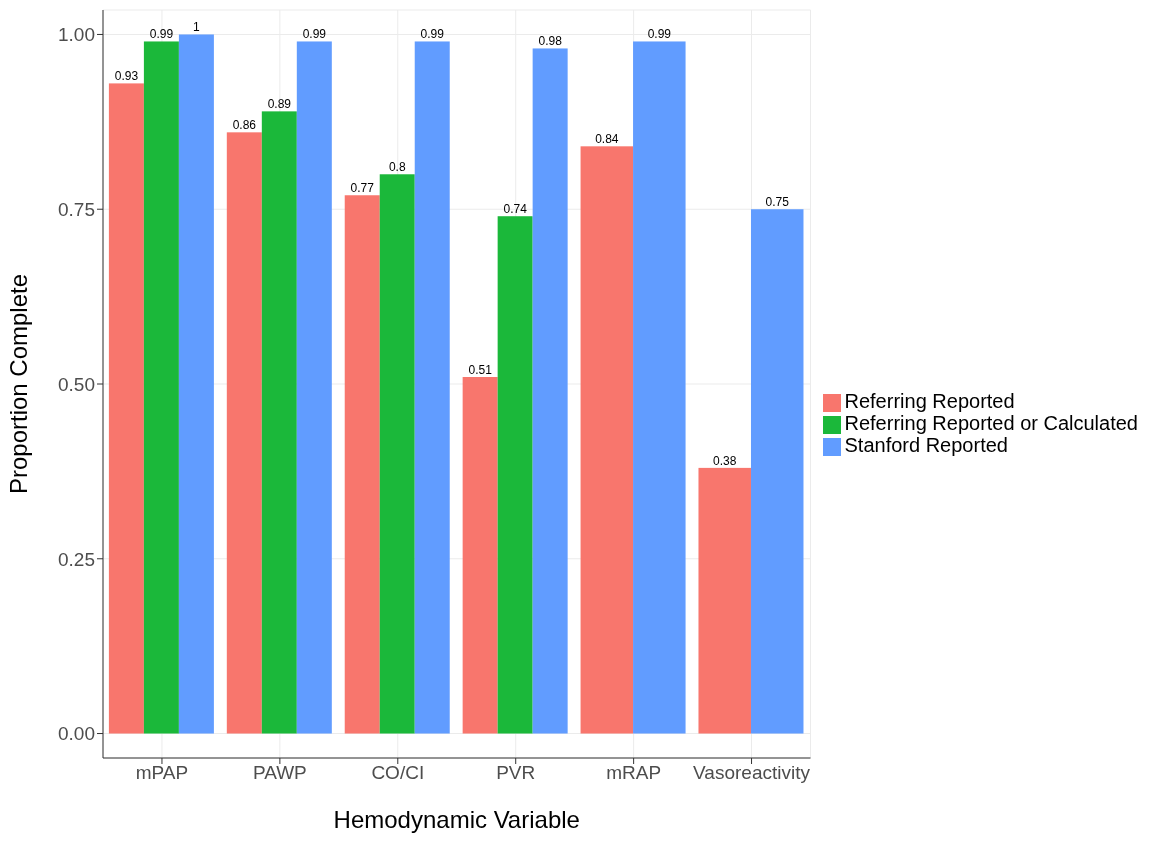 This screenshot has height=843, width=1166. I want to click on data-label: 0.75, so click(777, 202).